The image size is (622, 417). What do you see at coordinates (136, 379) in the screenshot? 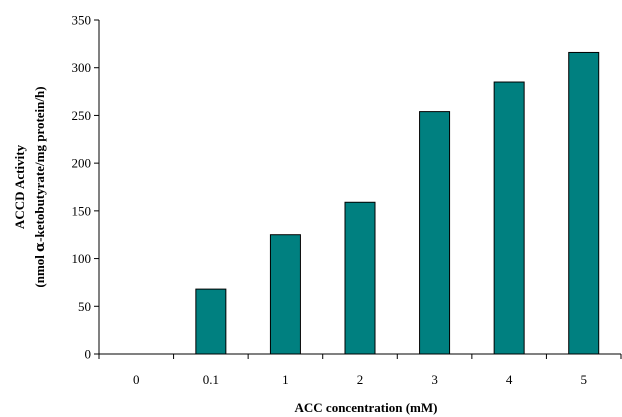
I see `x-tick-label: 0` at bounding box center [136, 379].